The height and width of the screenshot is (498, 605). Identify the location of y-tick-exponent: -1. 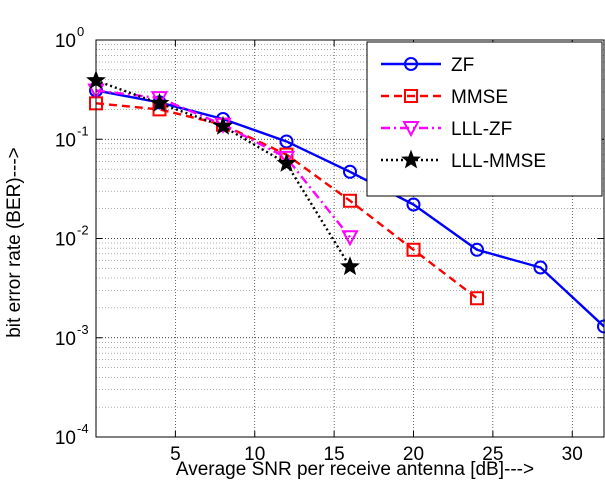
(83, 130).